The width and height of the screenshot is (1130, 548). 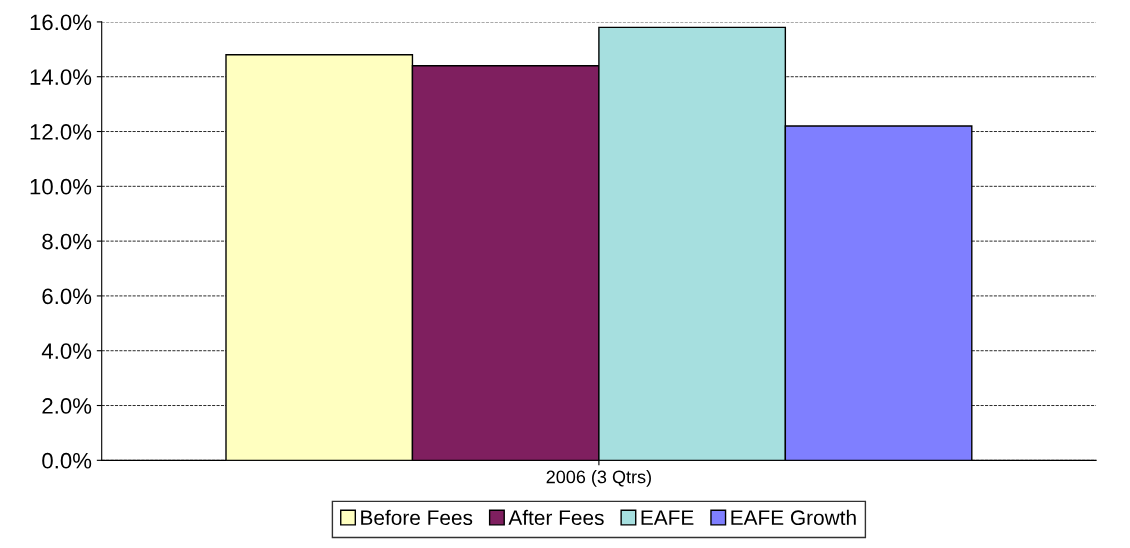 I want to click on y-tick-label: 4.0%, so click(x=66, y=351).